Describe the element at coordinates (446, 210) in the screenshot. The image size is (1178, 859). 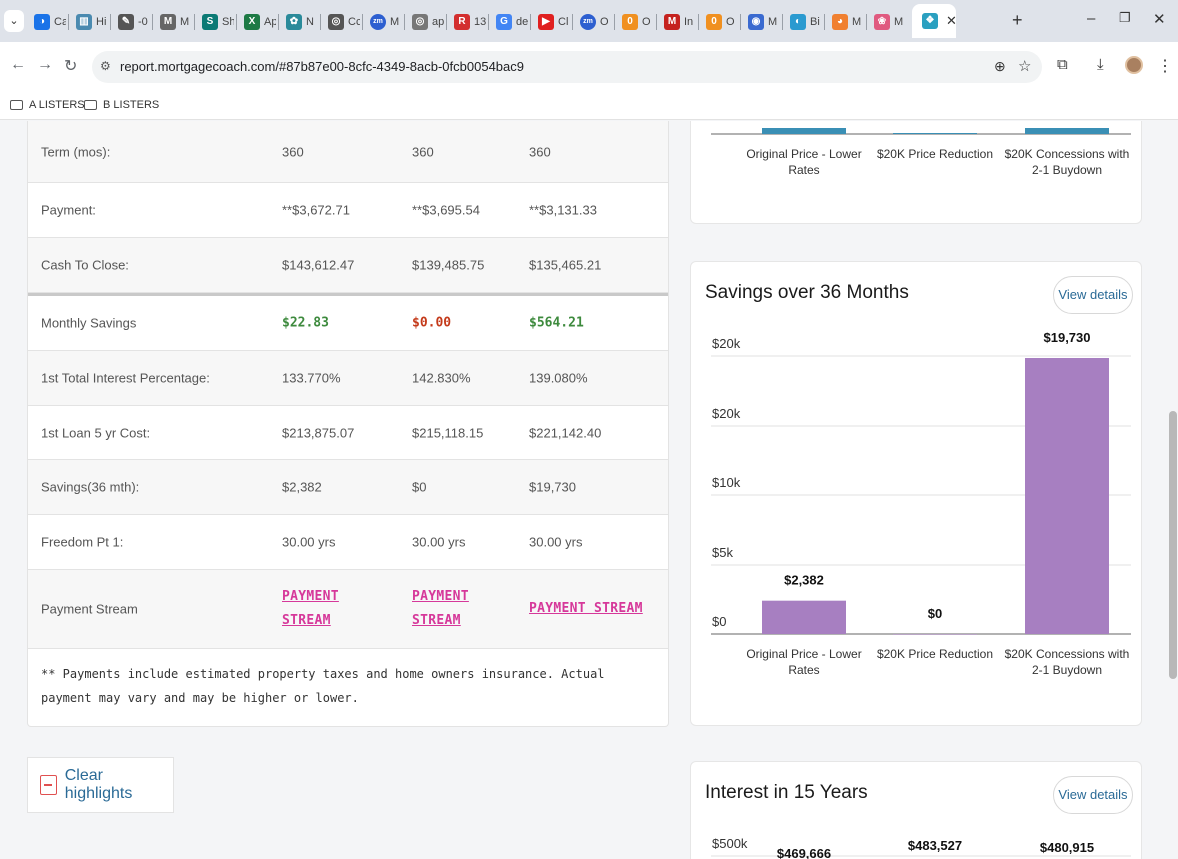
I see `cell-value: **$3,695.54` at that location.